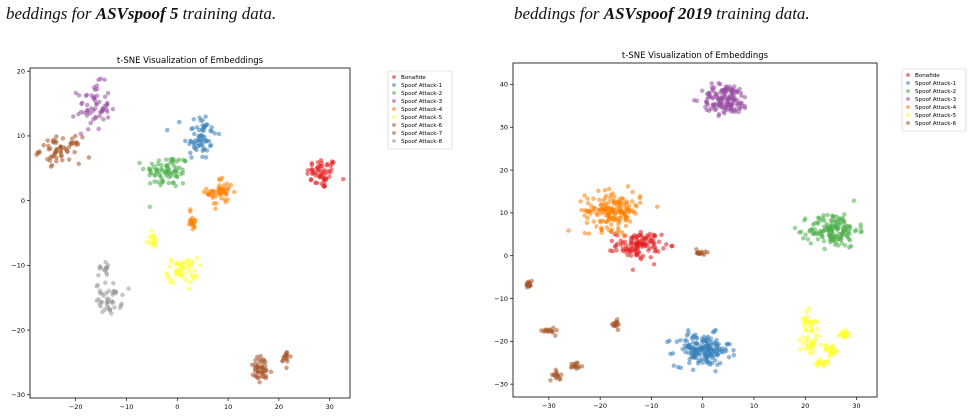  What do you see at coordinates (934, 100) in the screenshot?
I see `legend-box` at bounding box center [934, 100].